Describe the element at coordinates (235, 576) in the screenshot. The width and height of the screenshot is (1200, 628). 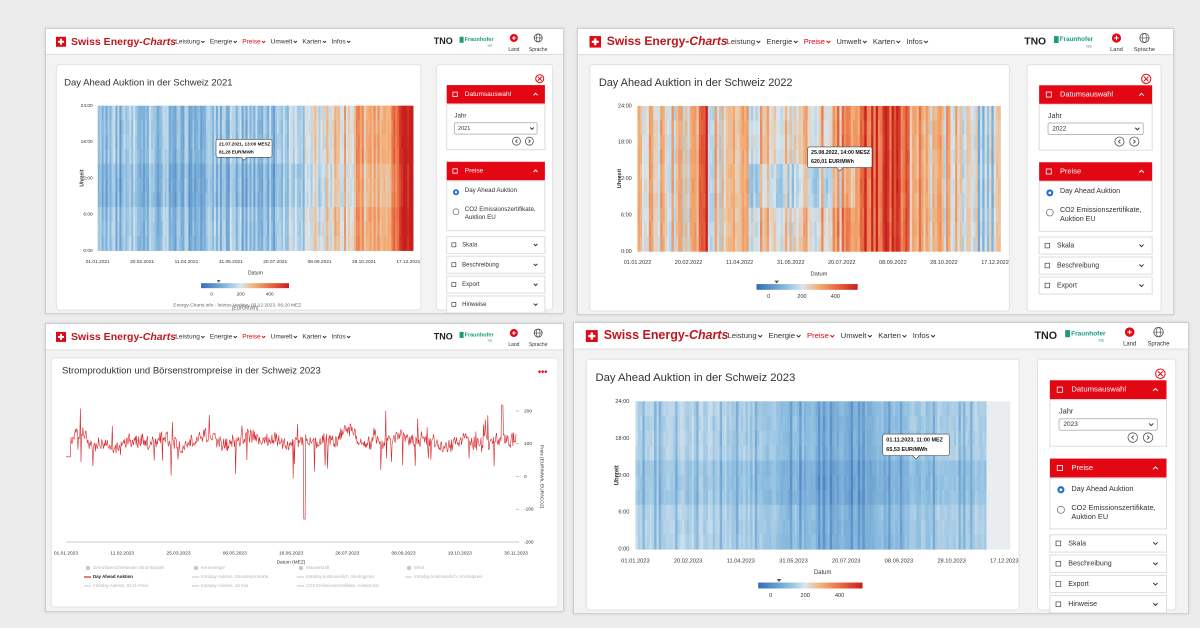
I see `legend-item: Intraday Auktion, Stundenprodukte` at that location.